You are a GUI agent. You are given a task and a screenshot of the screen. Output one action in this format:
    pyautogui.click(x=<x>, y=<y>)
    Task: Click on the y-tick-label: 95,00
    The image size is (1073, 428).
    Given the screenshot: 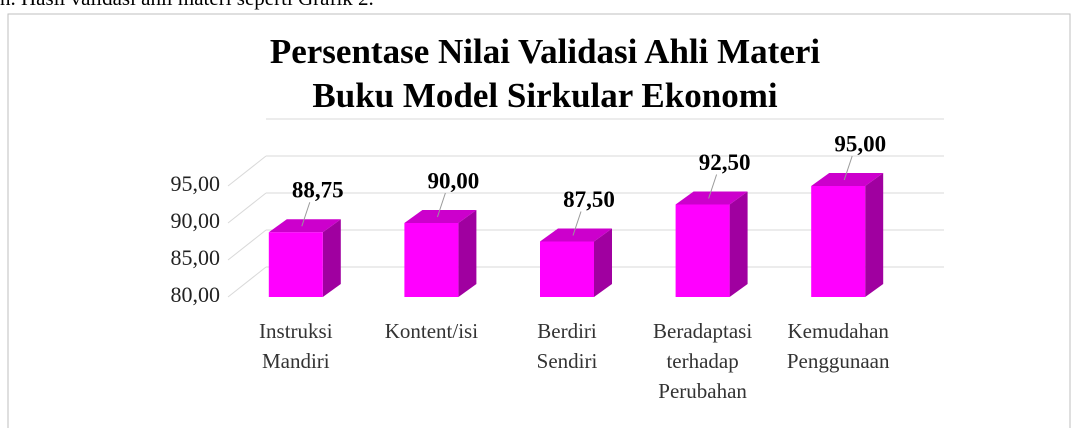 What is the action you would take?
    pyautogui.click(x=196, y=183)
    